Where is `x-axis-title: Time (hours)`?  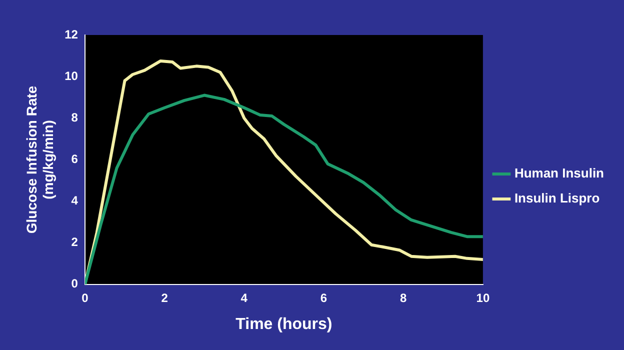 x-axis-title: Time (hours) is located at coordinates (284, 324).